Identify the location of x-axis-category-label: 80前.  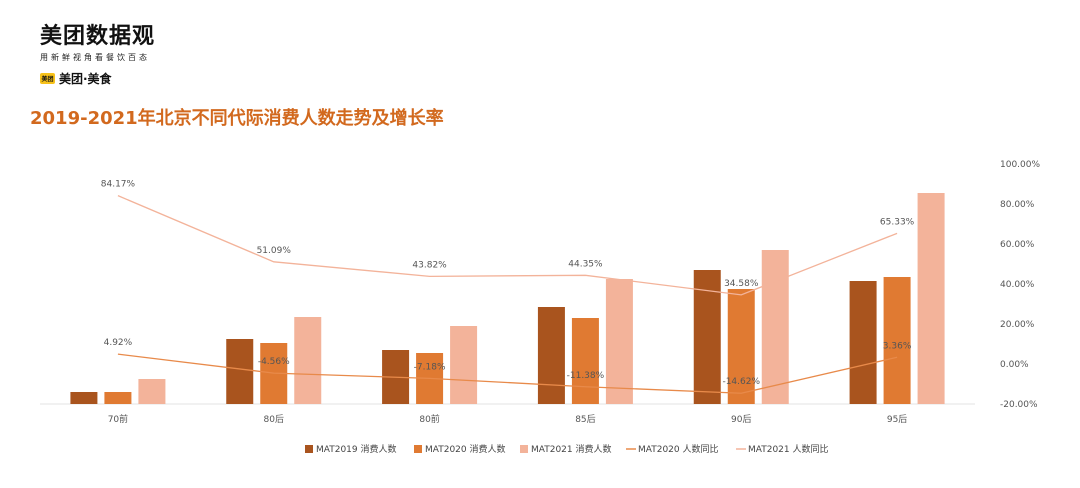
(429, 419).